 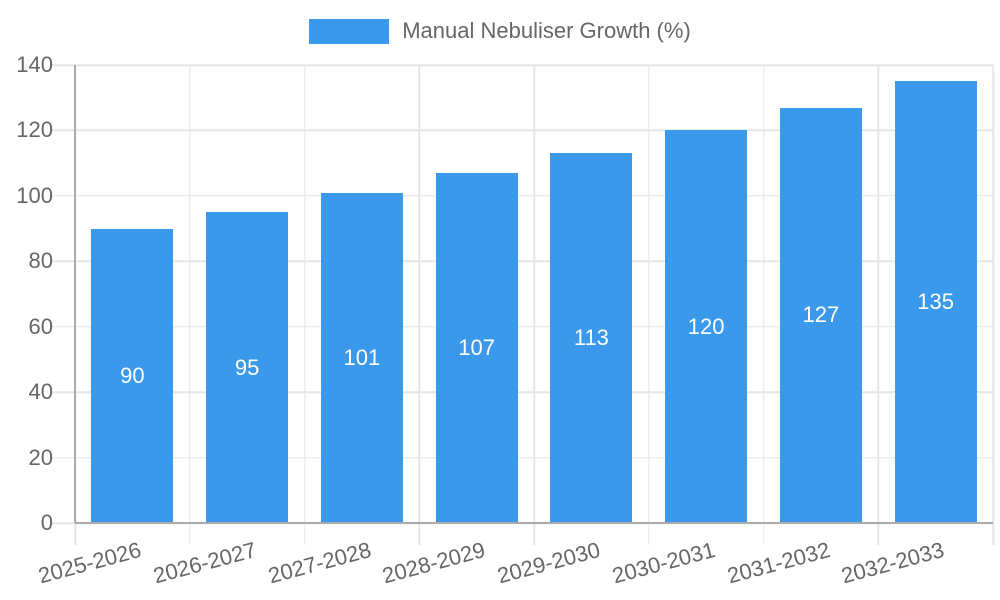 What do you see at coordinates (546, 30) in the screenshot?
I see `legend-label: Manual Nebuliser Growth (%)` at bounding box center [546, 30].